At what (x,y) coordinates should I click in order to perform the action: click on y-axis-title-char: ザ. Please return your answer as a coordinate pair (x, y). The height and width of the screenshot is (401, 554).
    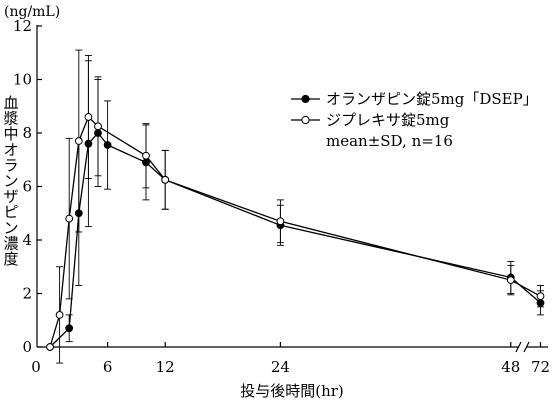
    Looking at the image, I should click on (10, 197).